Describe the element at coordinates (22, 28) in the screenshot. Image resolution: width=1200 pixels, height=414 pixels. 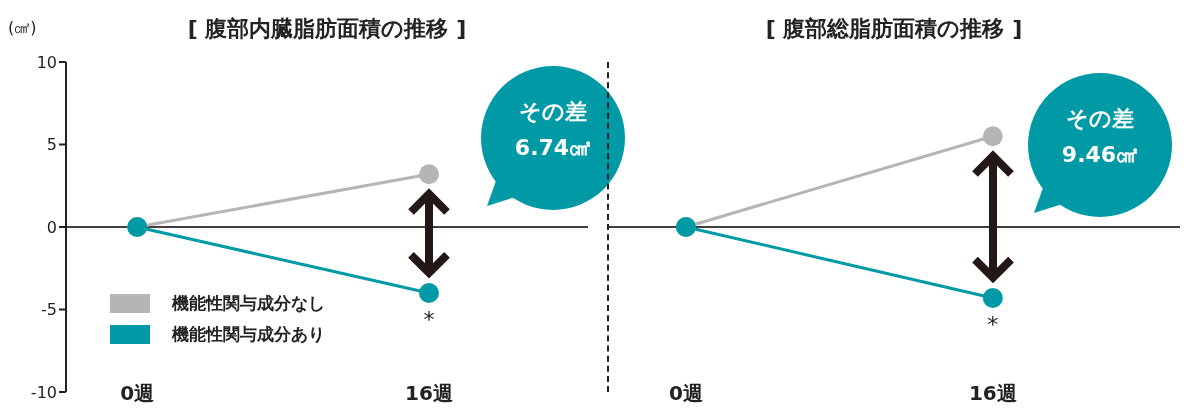
I see `y-axis-title: (㎠)` at that location.